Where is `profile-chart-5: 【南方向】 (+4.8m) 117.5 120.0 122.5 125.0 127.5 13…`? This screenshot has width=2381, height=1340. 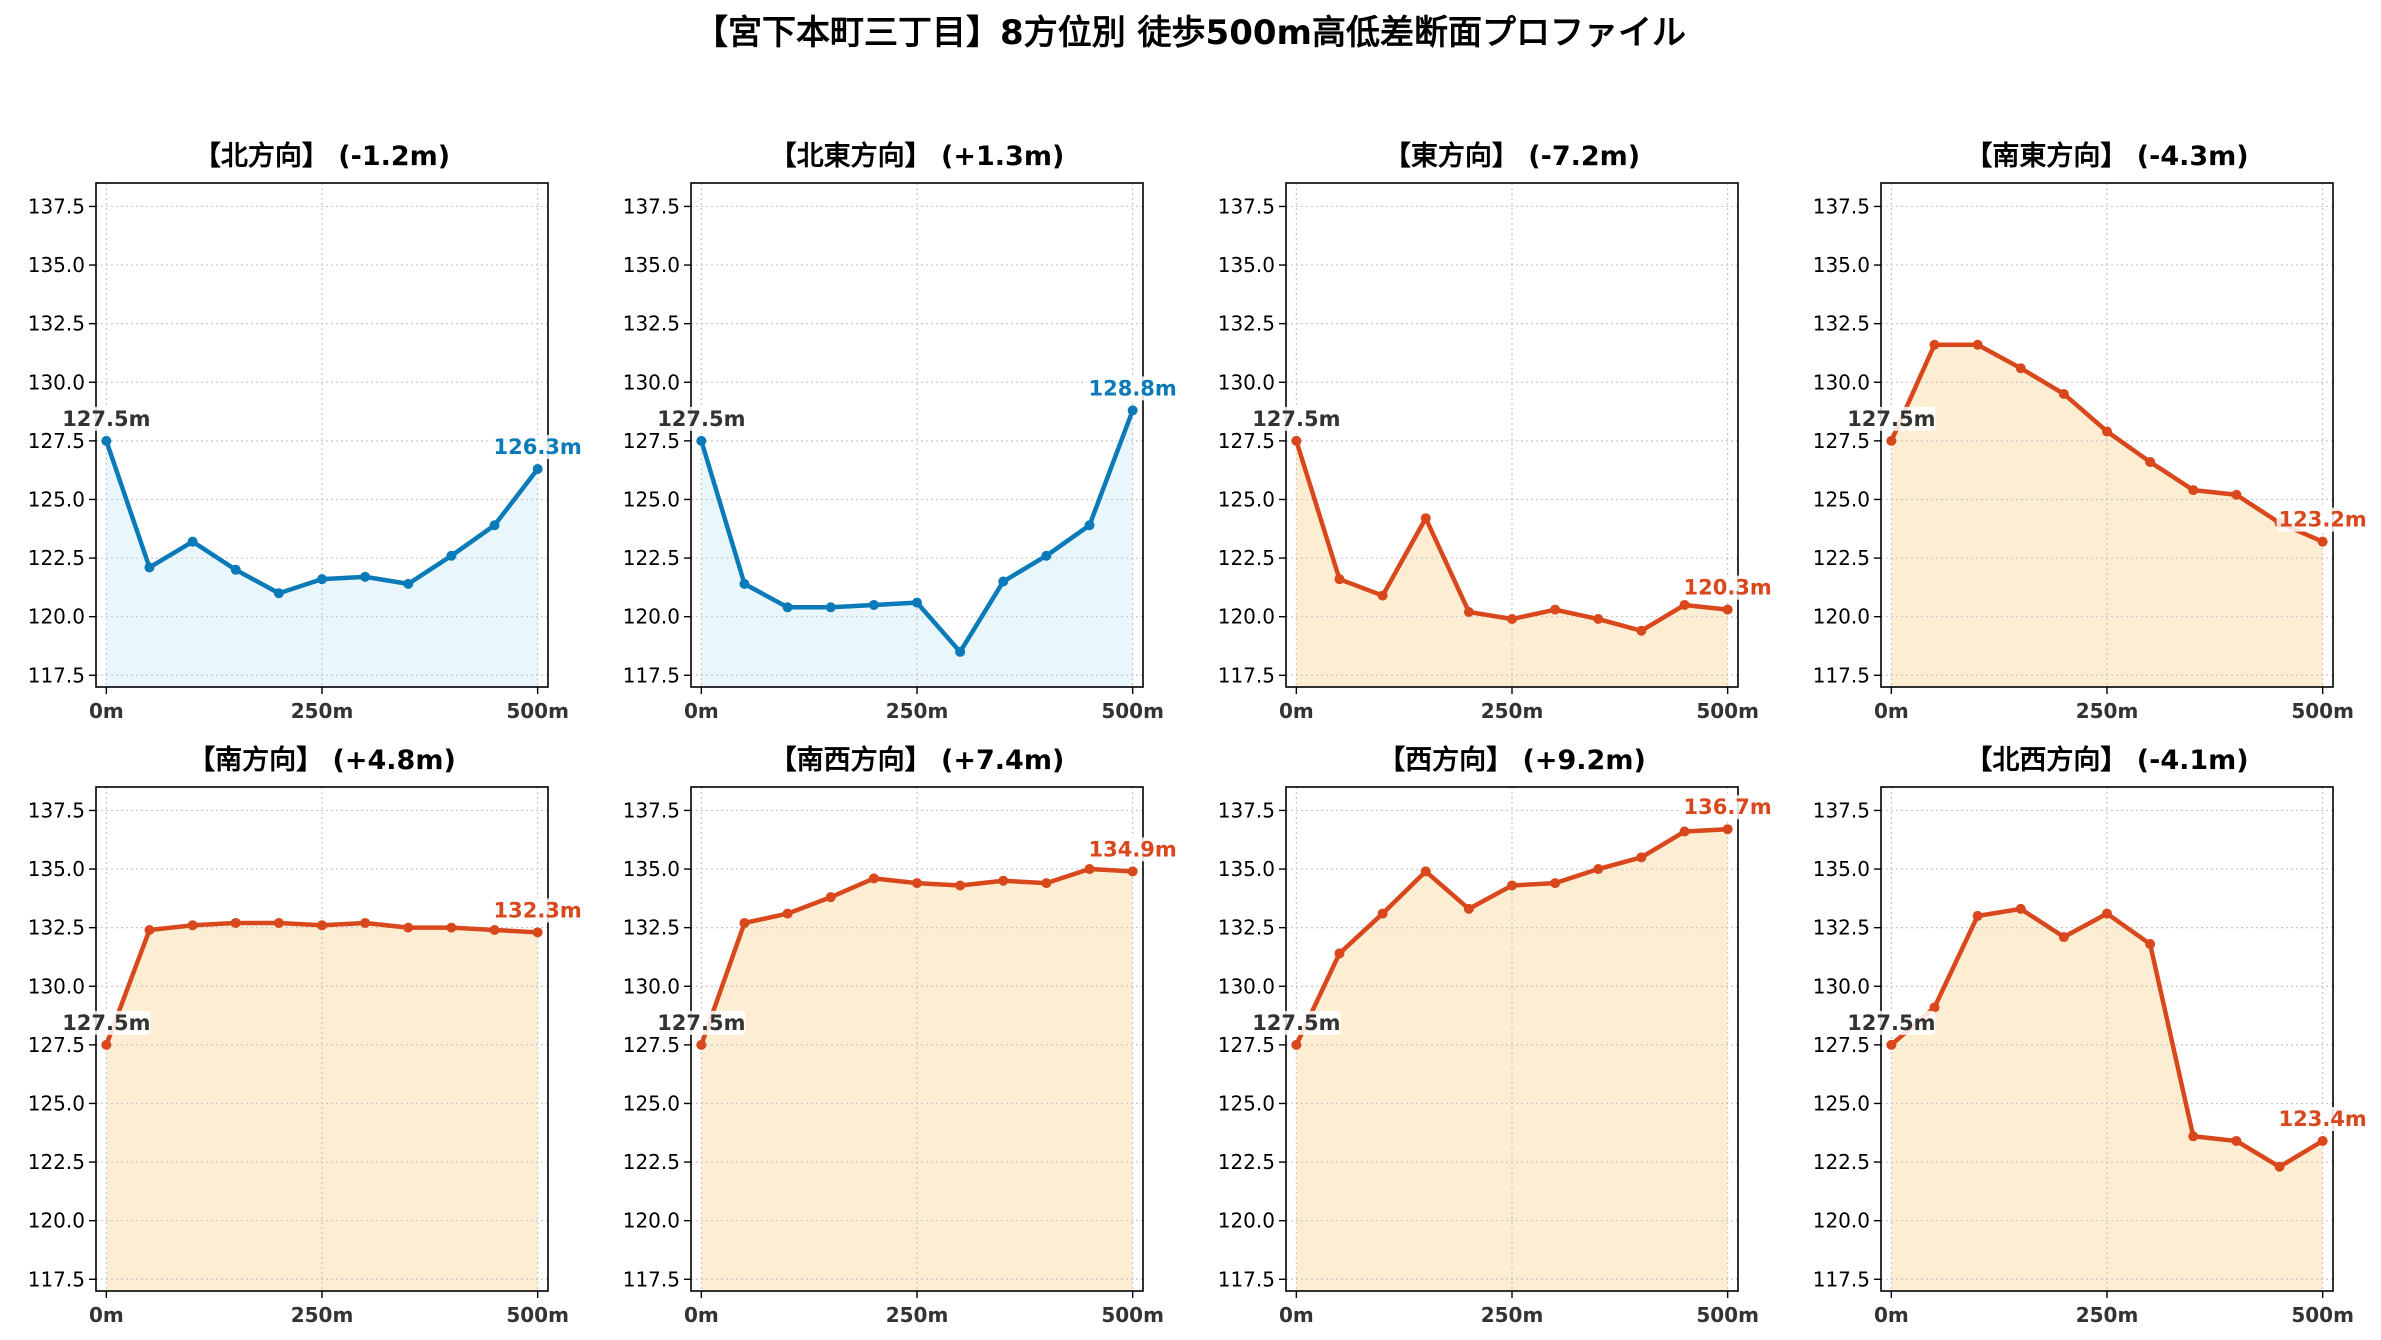 profile-chart-5: 【南方向】 (+4.8m) 117.5 120.0 122.5 125.0 127.5 13… is located at coordinates (306, 1035).